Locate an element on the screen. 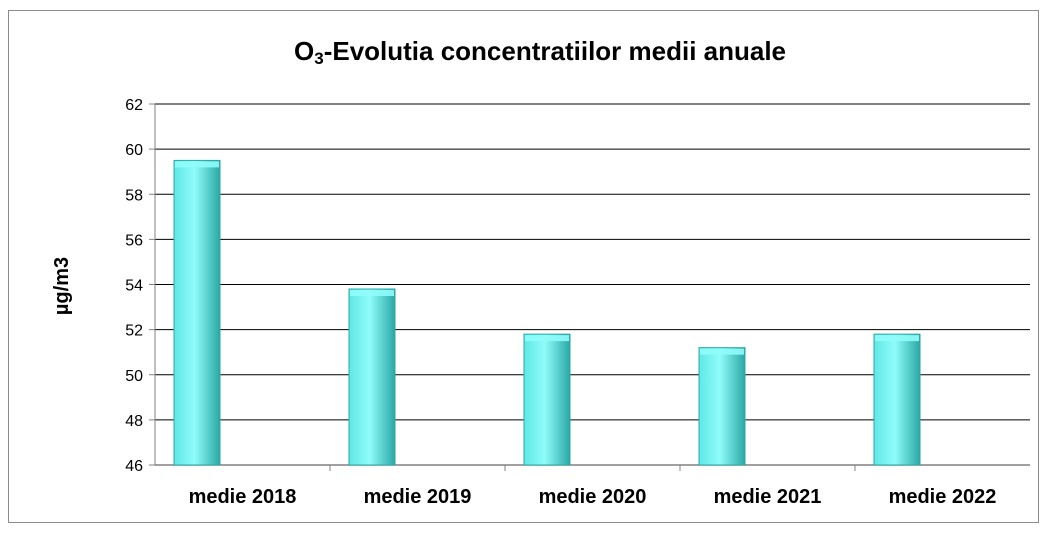 This screenshot has width=1049, height=533. y-tick-labels: 46 48 50 52 54 56 58 60 62 is located at coordinates (134, 286).